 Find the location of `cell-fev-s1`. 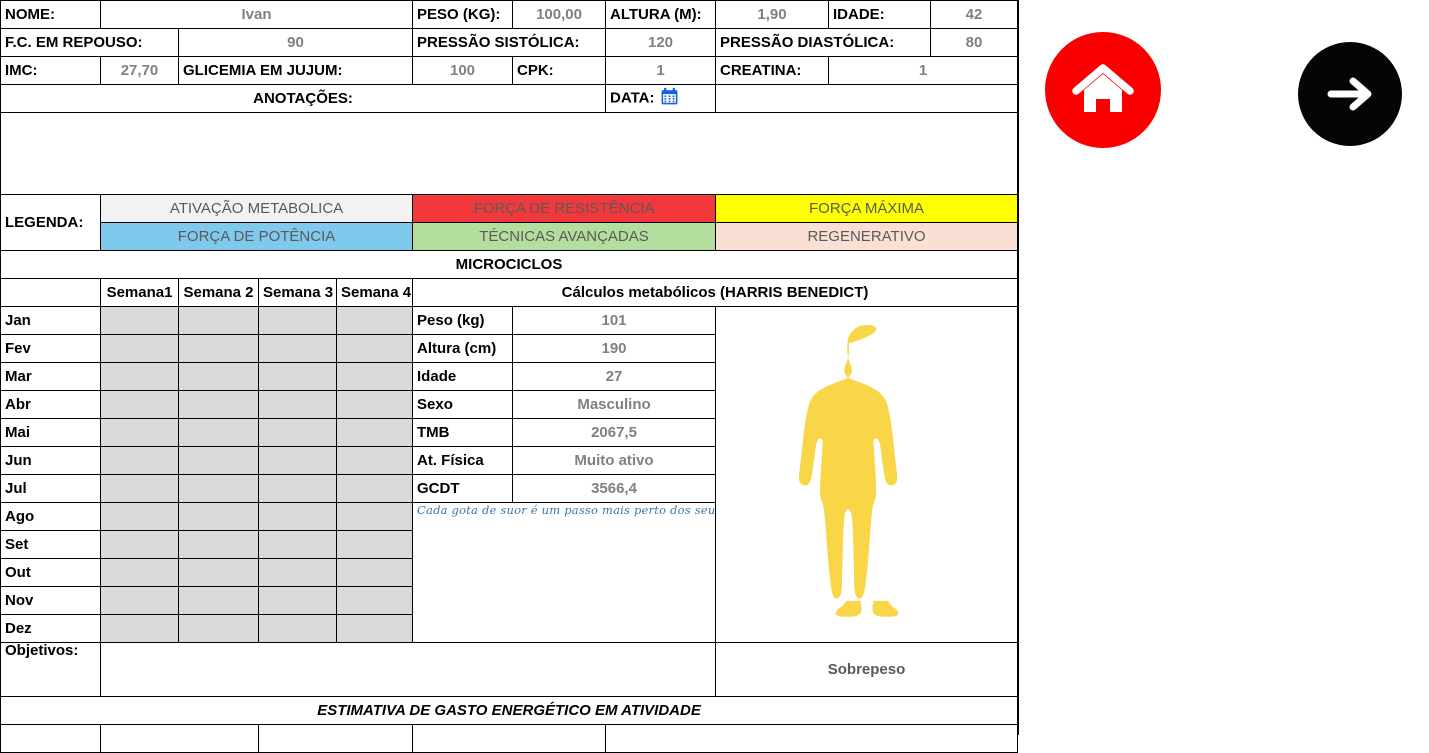

cell-fev-s1 is located at coordinates (139, 348).